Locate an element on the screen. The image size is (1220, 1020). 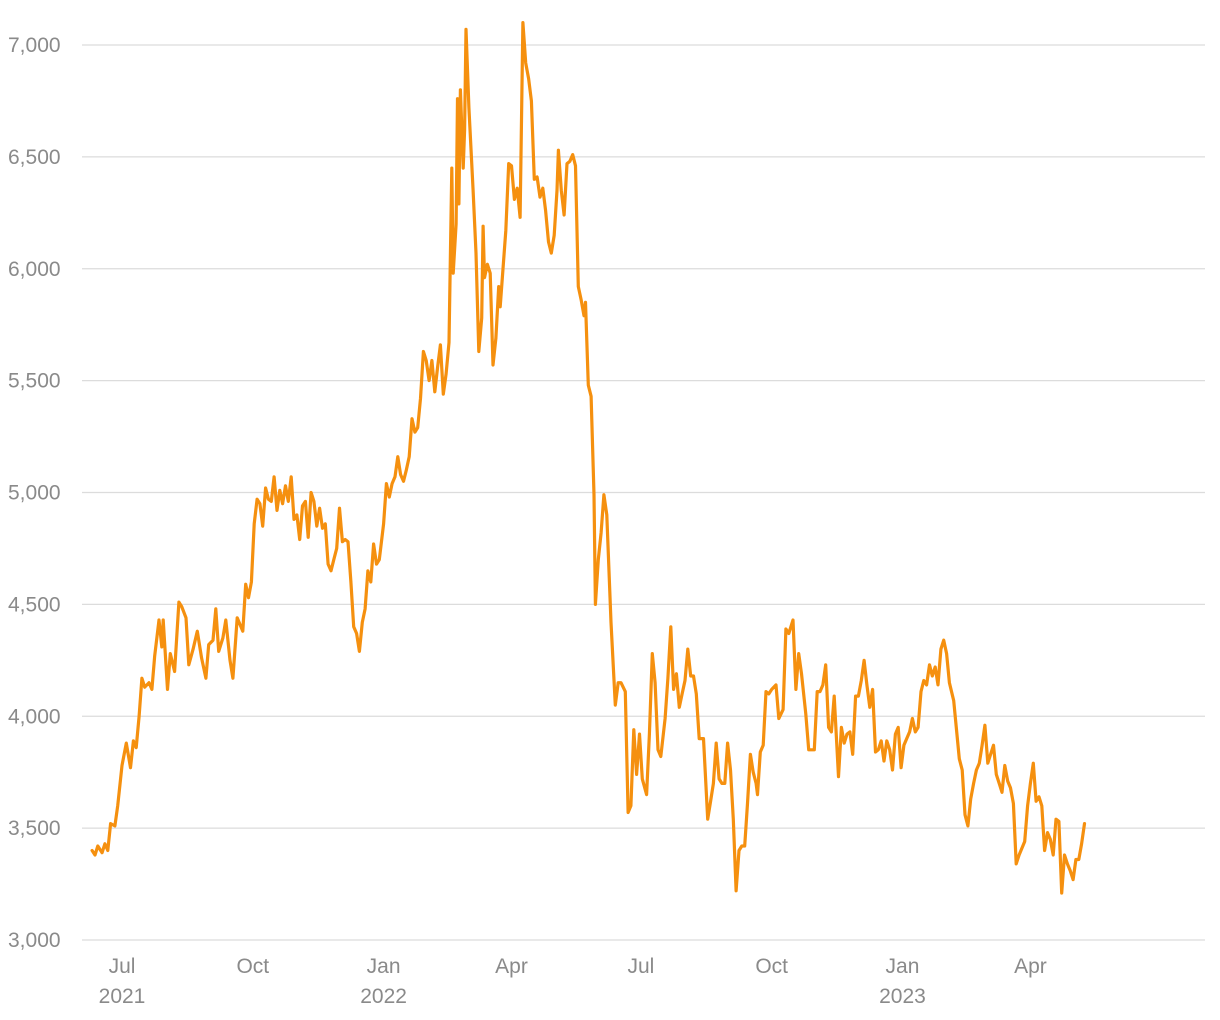
y-tick-label: 6,000 is located at coordinates (34, 269).